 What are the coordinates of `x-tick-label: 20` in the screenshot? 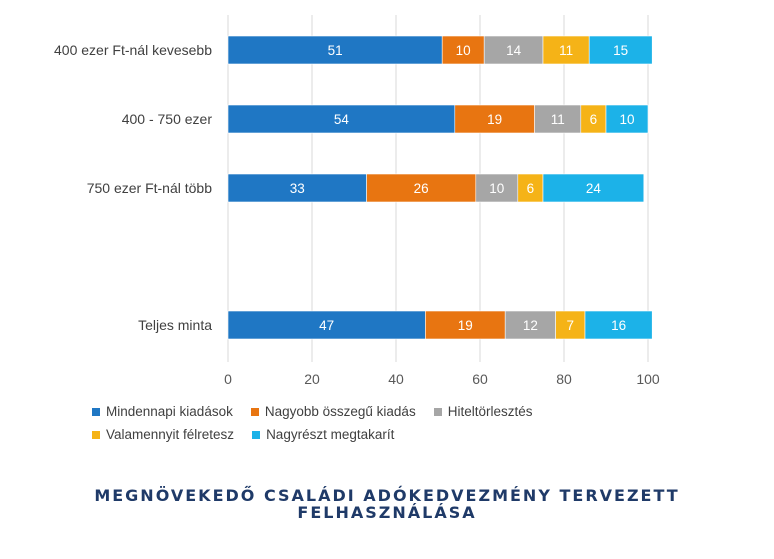 It's located at (312, 379).